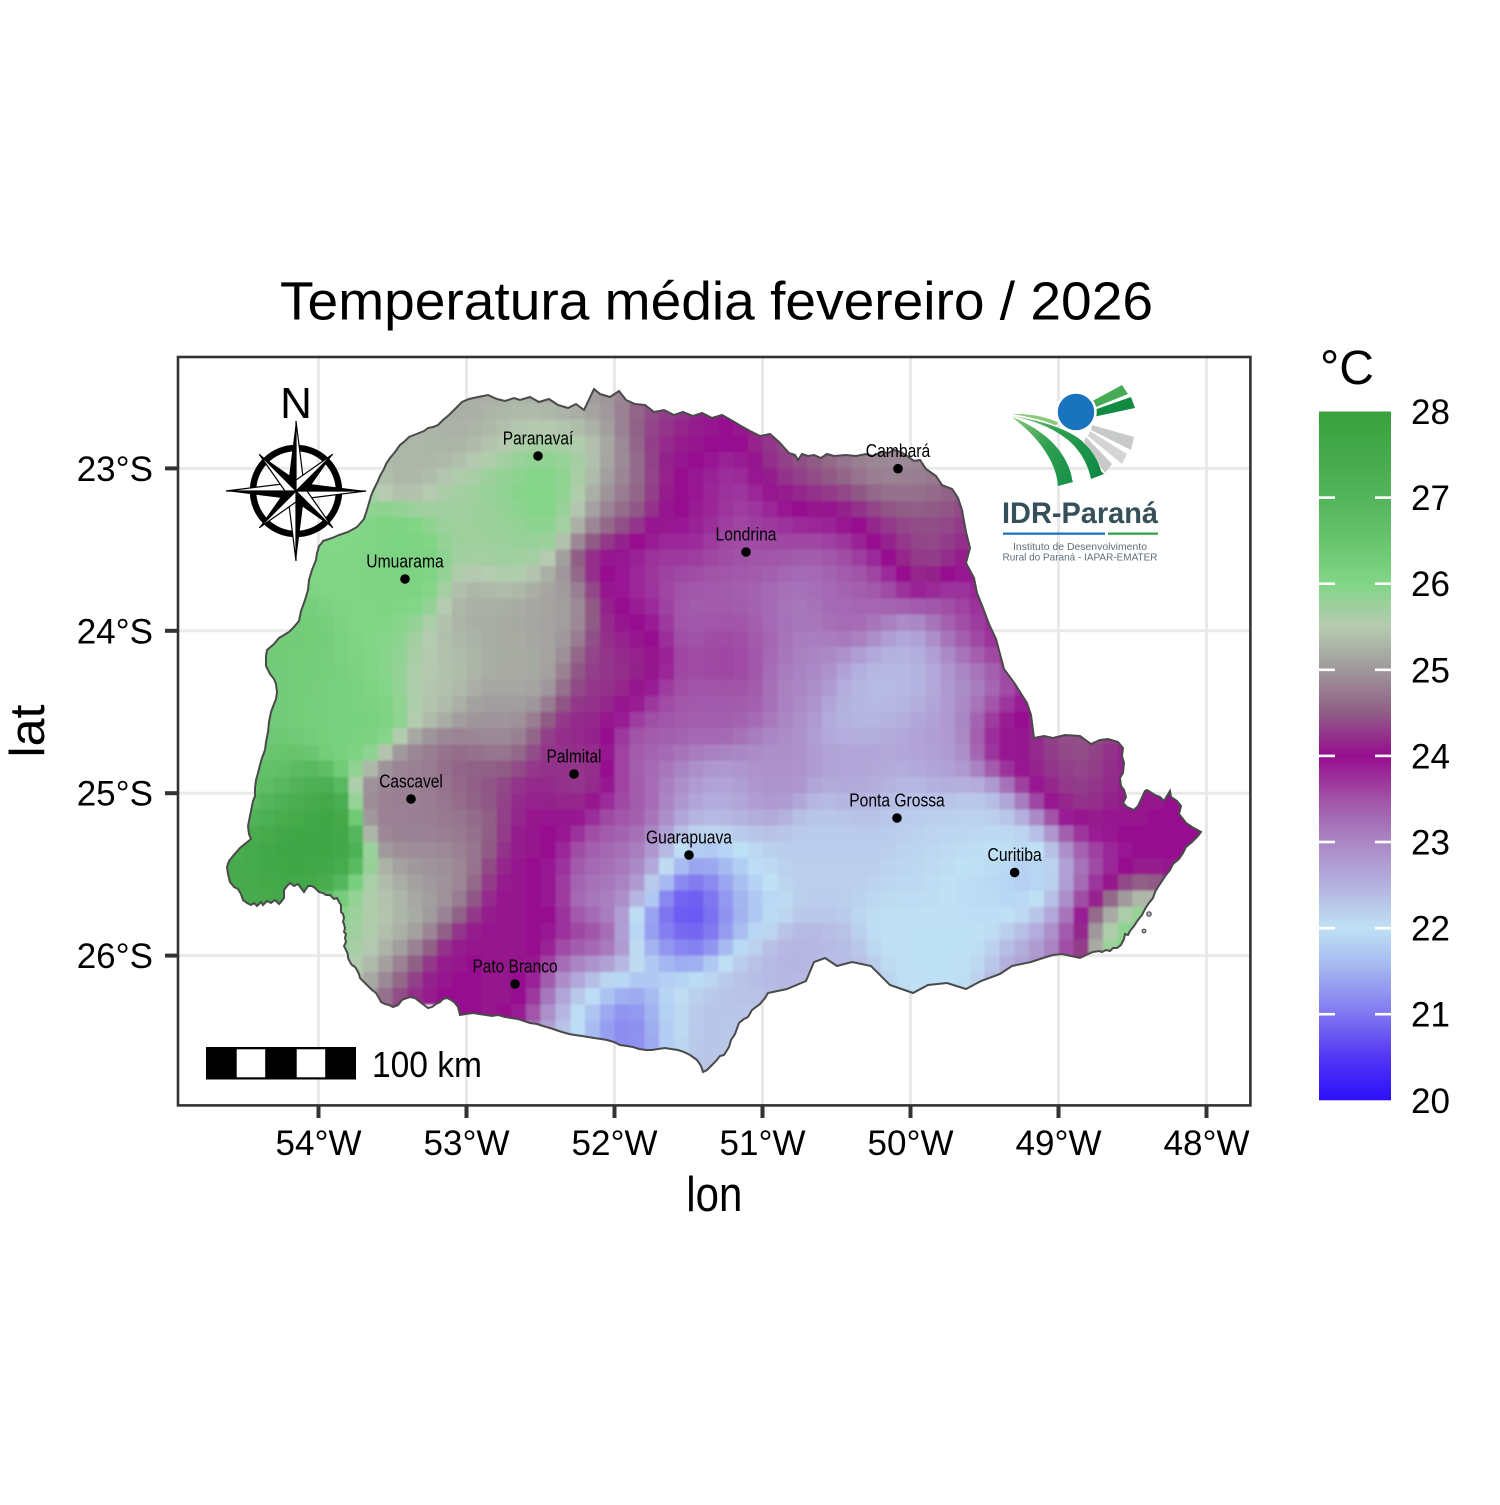  What do you see at coordinates (747, 535) in the screenshot?
I see `svg-text: Londrina` at bounding box center [747, 535].